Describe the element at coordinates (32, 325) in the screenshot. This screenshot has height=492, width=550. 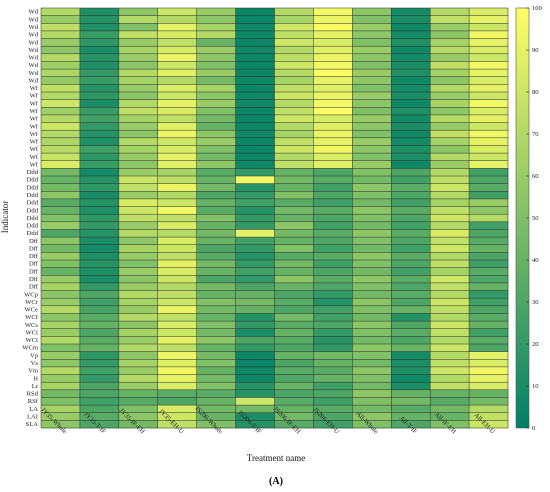
I see `y-tick-label: WCs` at that location.